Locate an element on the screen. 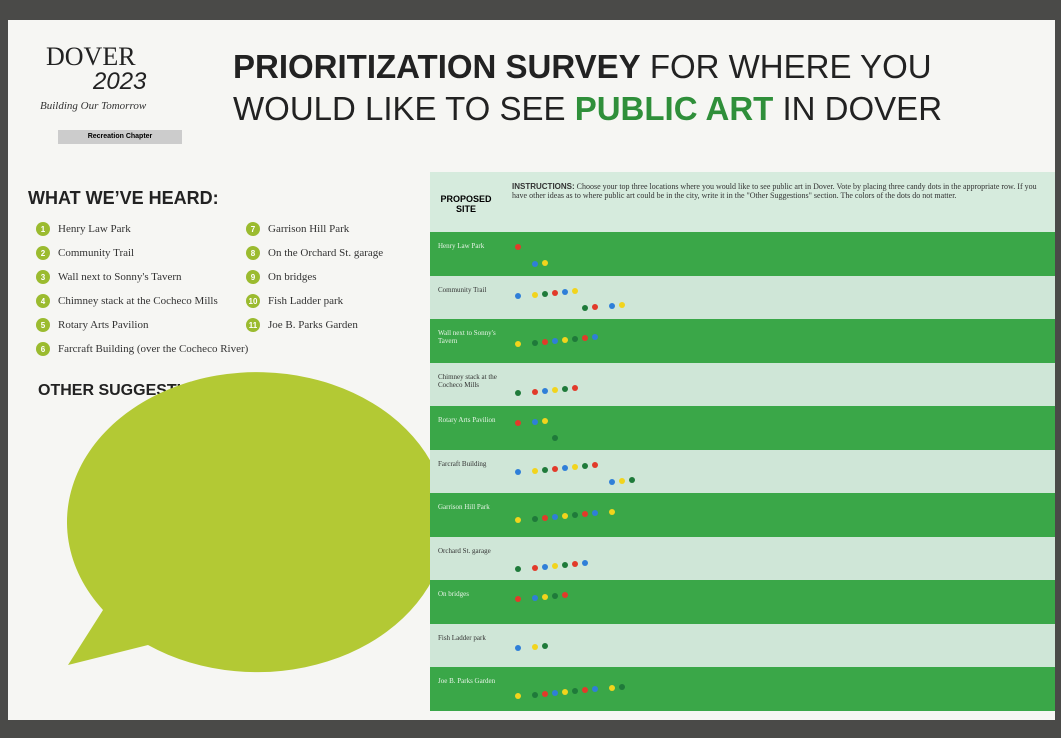  item-number: 3 is located at coordinates (43, 277).